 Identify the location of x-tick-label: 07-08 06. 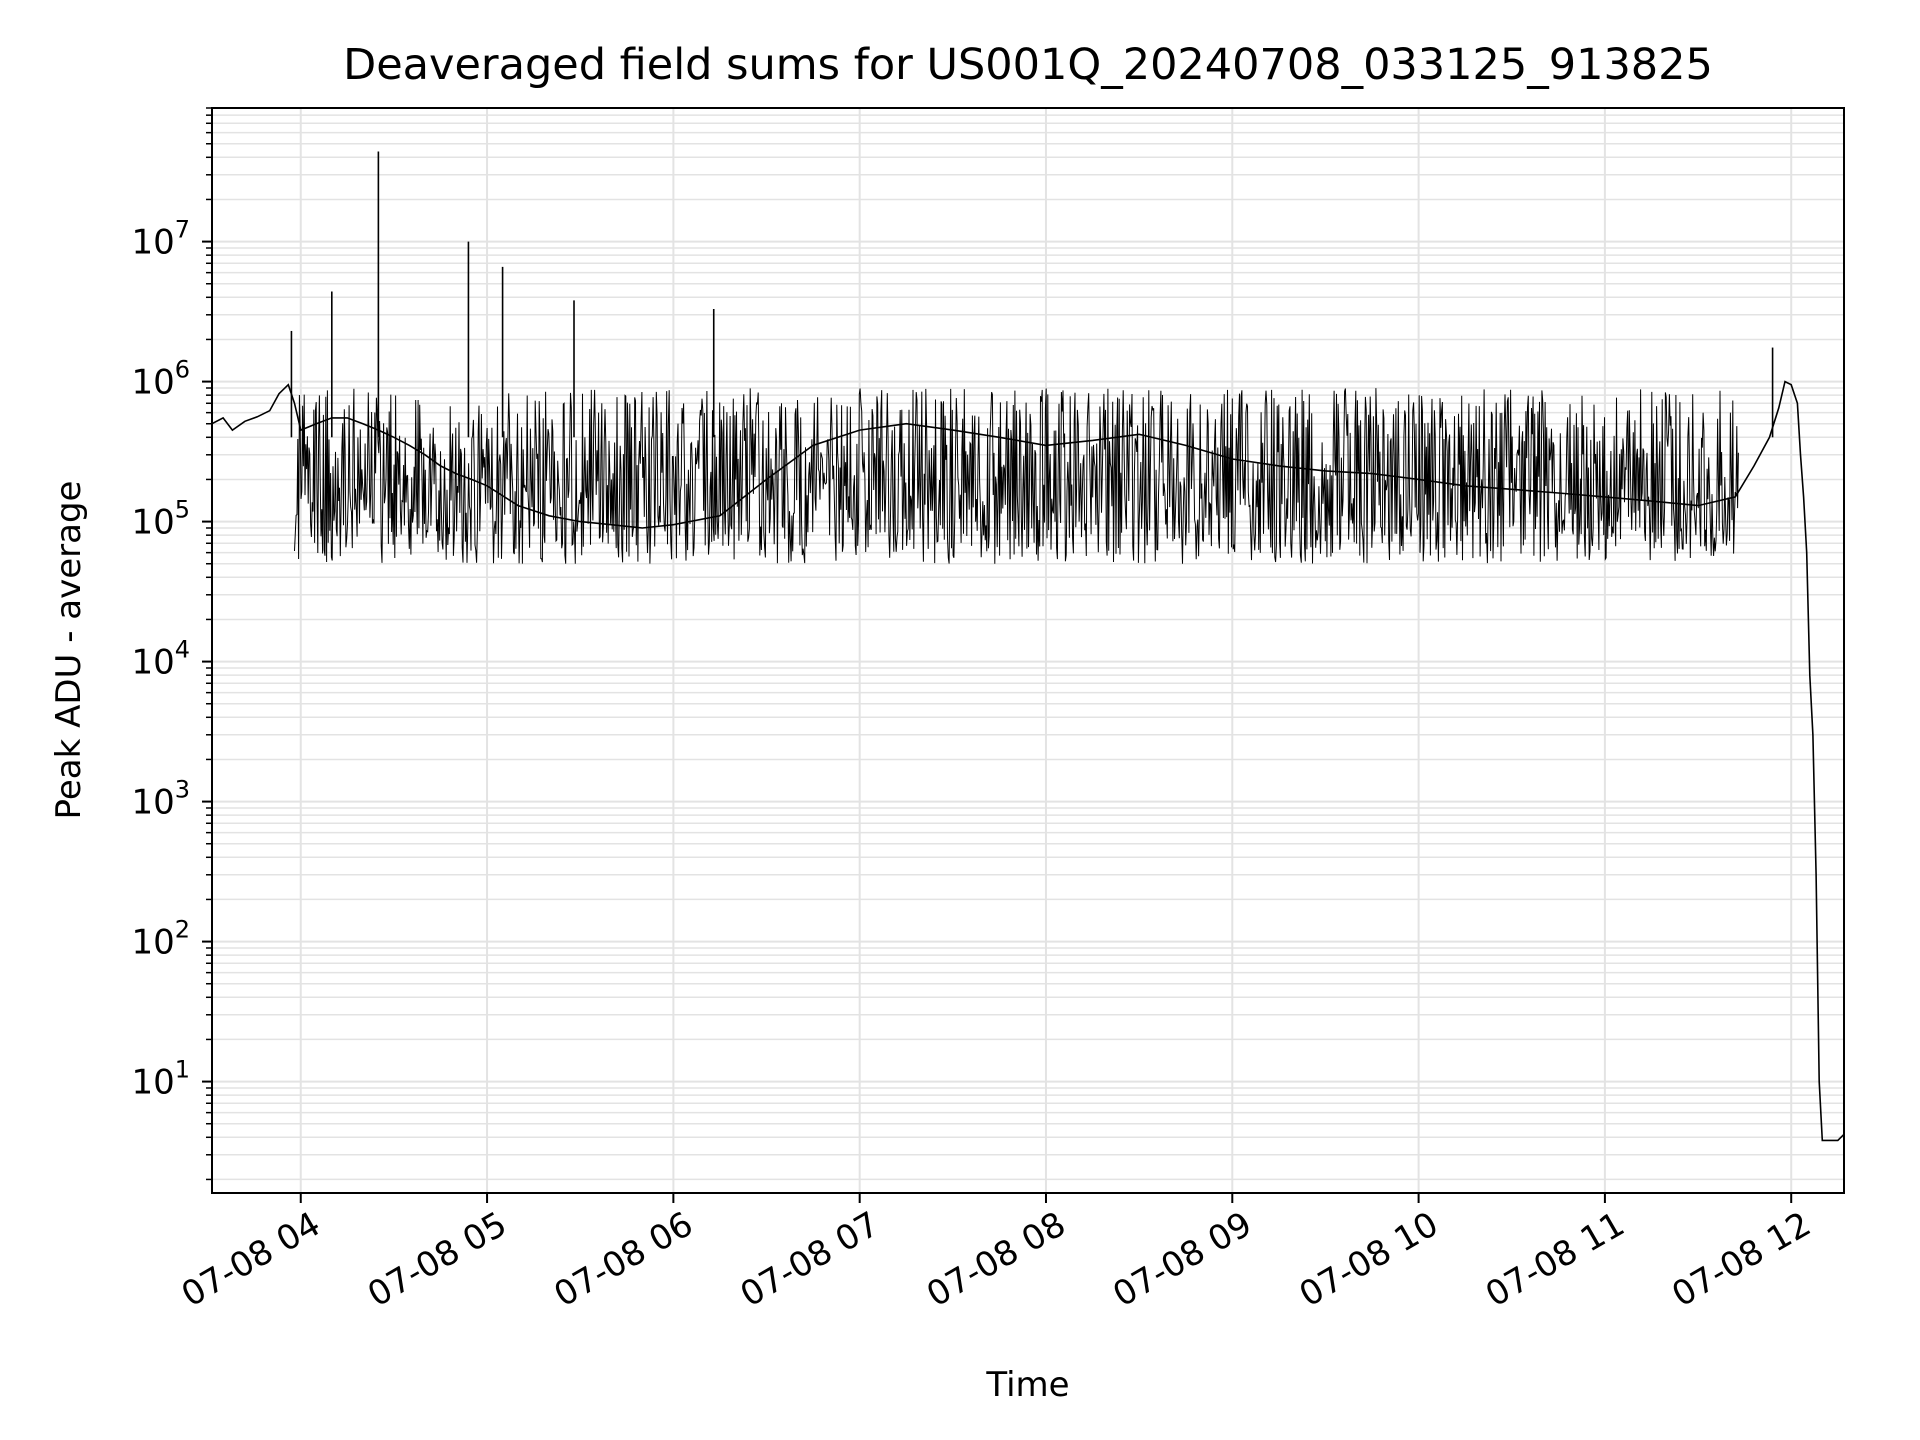
(623, 1259).